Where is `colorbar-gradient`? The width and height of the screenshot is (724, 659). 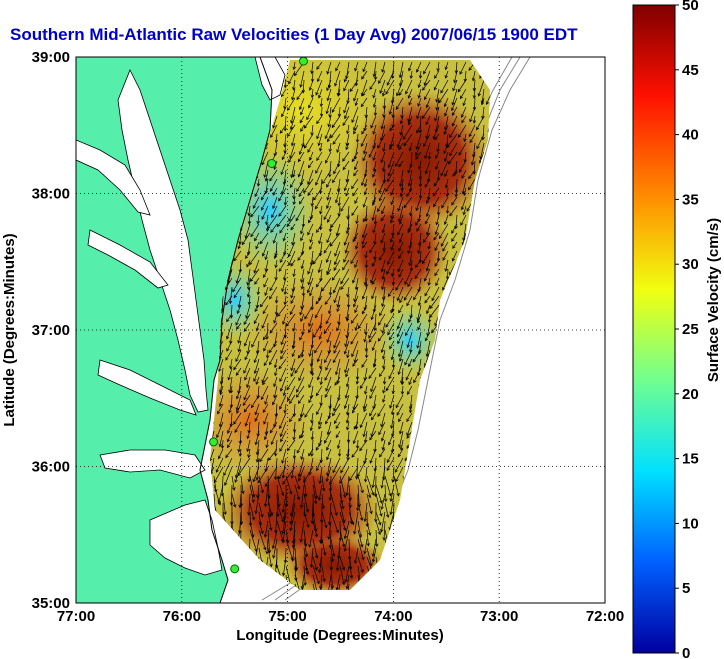 colorbar-gradient is located at coordinates (654, 329).